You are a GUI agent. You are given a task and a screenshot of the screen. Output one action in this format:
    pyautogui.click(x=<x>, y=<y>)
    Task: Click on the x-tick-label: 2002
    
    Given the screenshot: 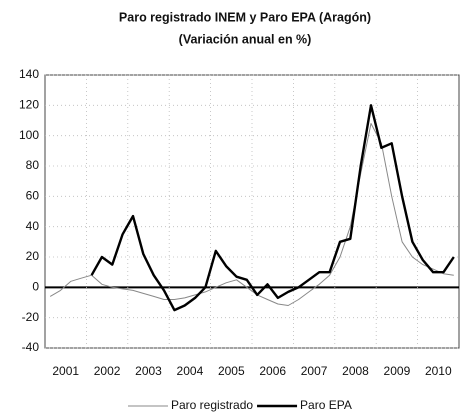 What is the action you would take?
    pyautogui.click(x=107, y=371)
    